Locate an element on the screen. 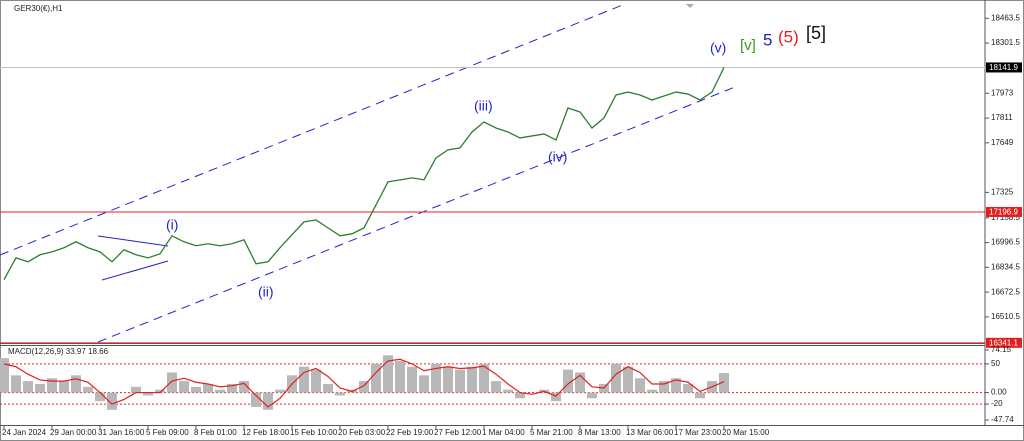  x-tick-label: 5 Mar 21:00 is located at coordinates (551, 432).